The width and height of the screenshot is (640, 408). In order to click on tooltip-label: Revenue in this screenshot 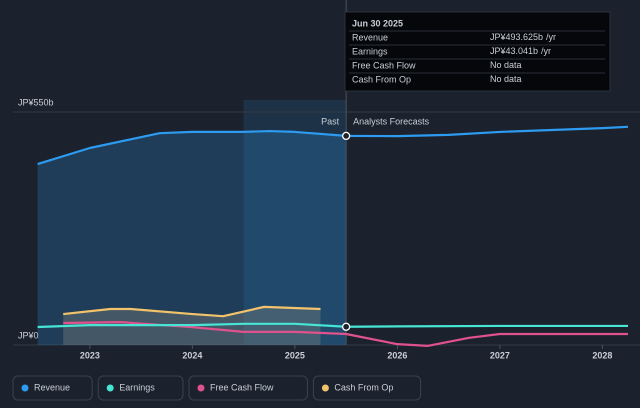, I will do `click(370, 37)`.